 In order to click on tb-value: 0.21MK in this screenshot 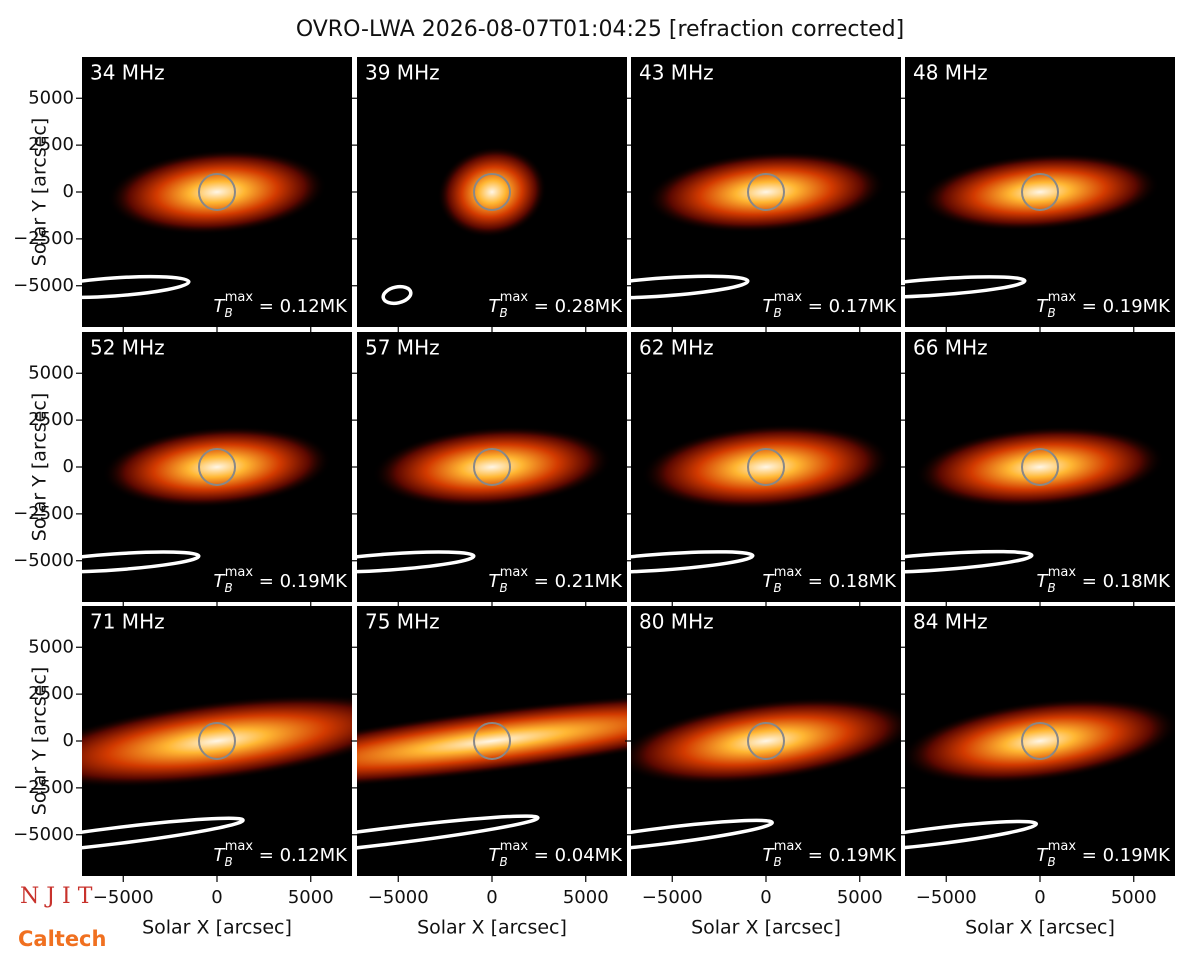, I will do `click(589, 581)`.